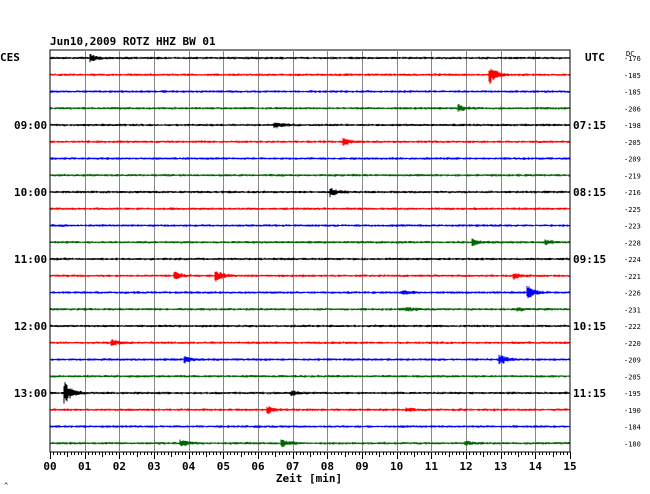  What do you see at coordinates (432, 466) in the screenshot?
I see `x-tick-label: 11` at bounding box center [432, 466].